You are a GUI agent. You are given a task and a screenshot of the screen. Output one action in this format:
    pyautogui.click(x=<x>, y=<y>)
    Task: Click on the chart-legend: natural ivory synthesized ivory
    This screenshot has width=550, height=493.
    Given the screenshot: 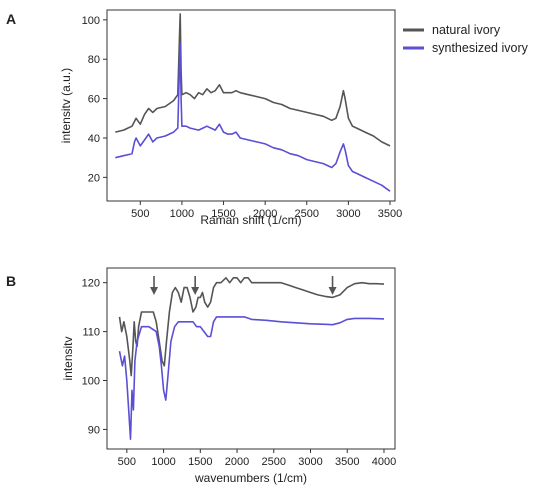 What is the action you would take?
    pyautogui.click(x=466, y=39)
    